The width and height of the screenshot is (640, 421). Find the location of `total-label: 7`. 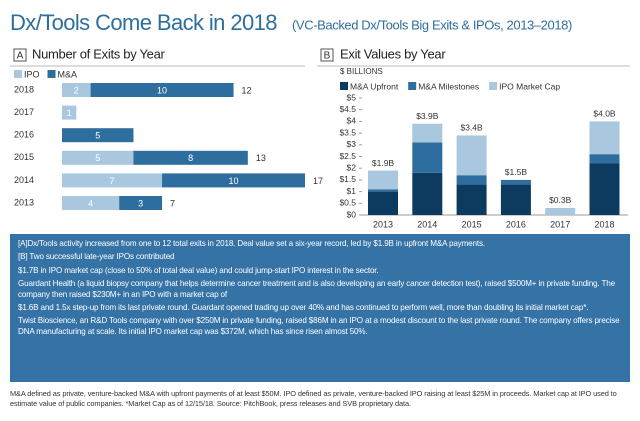

total-label: 7 is located at coordinates (172, 203).